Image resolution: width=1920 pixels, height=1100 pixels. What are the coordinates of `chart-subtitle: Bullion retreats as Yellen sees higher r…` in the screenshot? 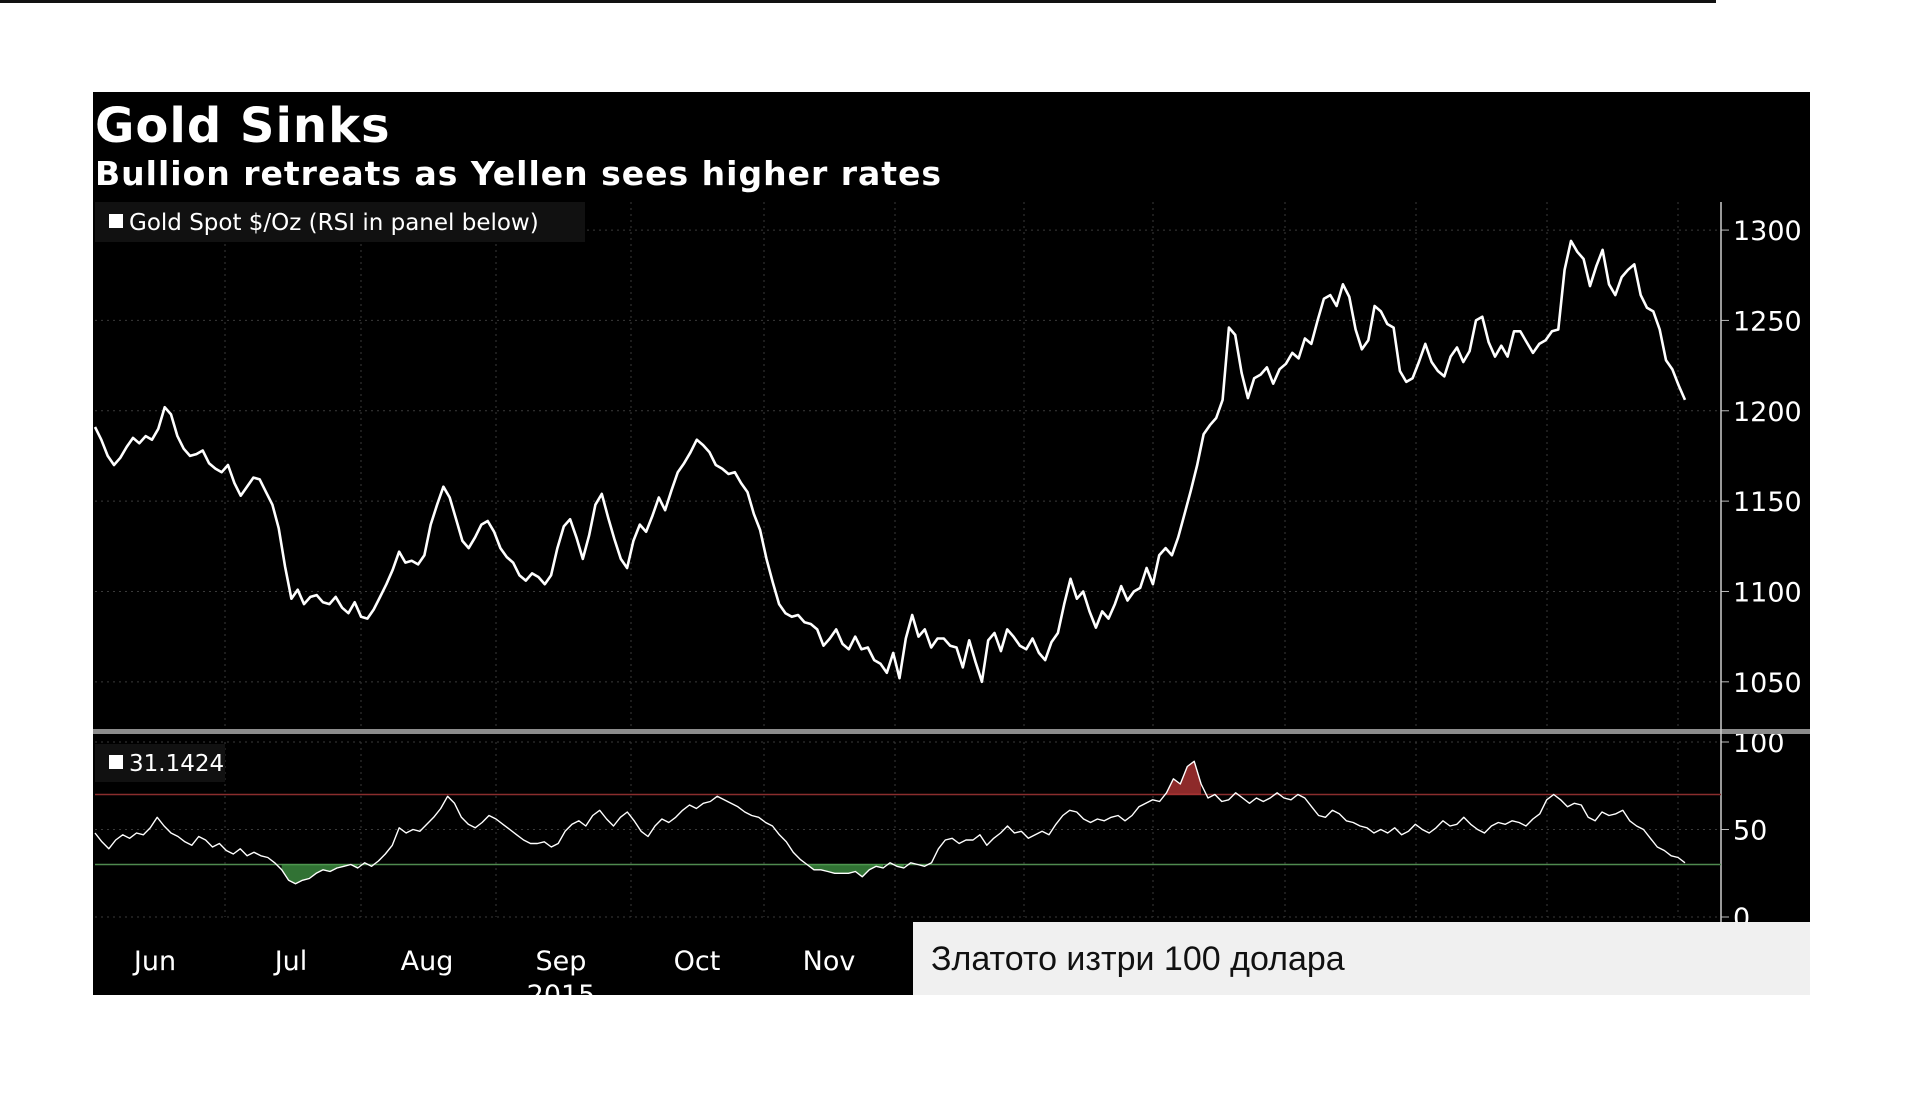 It's located at (519, 173).